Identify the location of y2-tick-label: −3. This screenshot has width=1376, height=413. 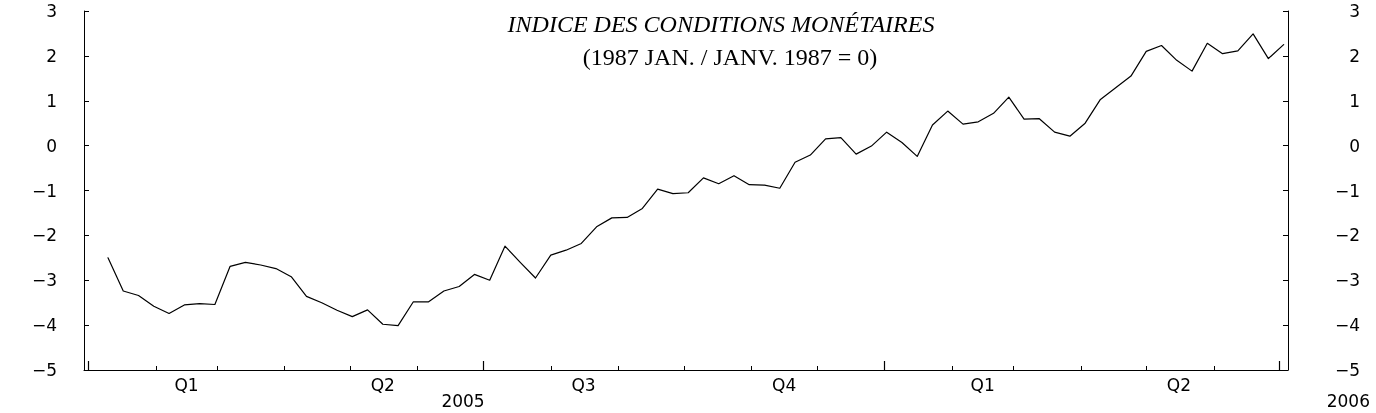
(44, 280).